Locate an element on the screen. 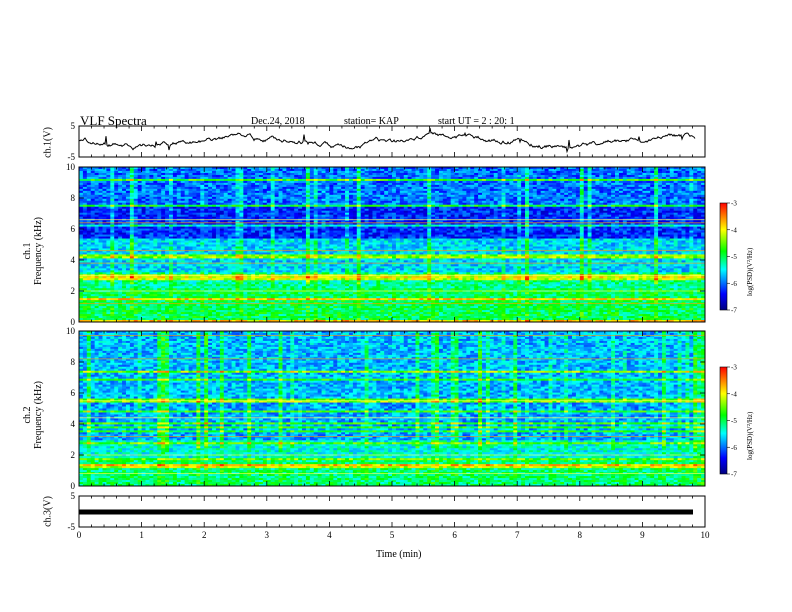  x-tick-label: 4 is located at coordinates (329, 535).